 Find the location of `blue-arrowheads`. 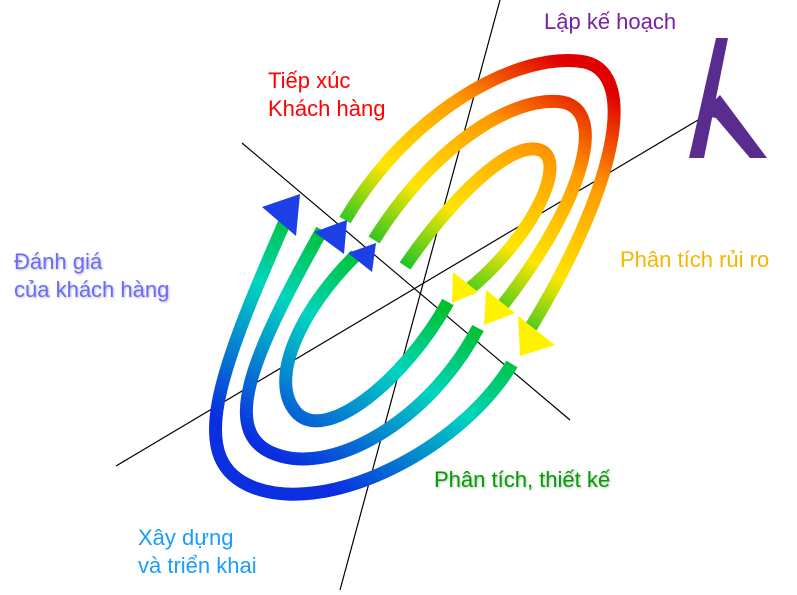

blue-arrowheads is located at coordinates (319, 233).